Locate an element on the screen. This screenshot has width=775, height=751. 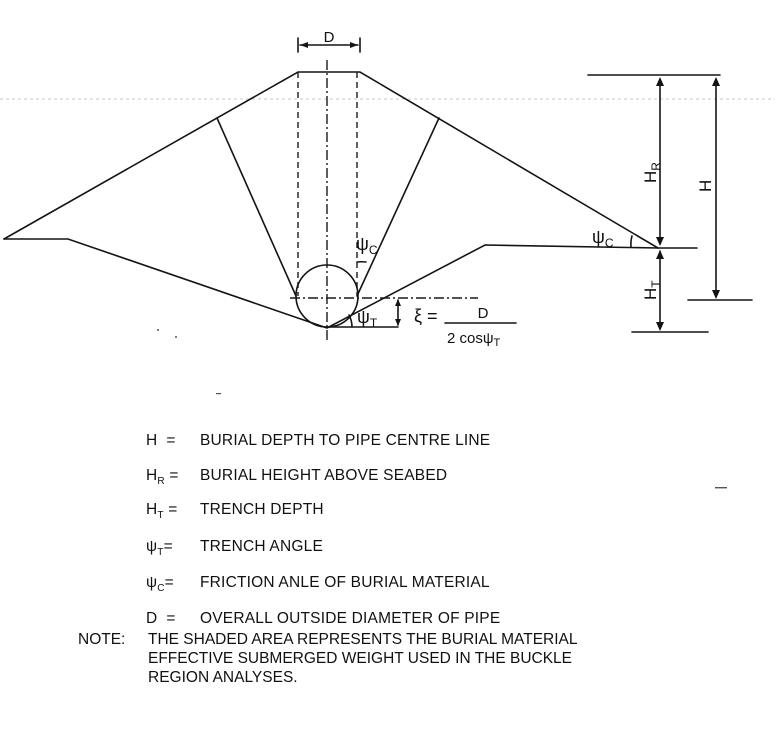
legend-symbol: HR = is located at coordinates (162, 477).